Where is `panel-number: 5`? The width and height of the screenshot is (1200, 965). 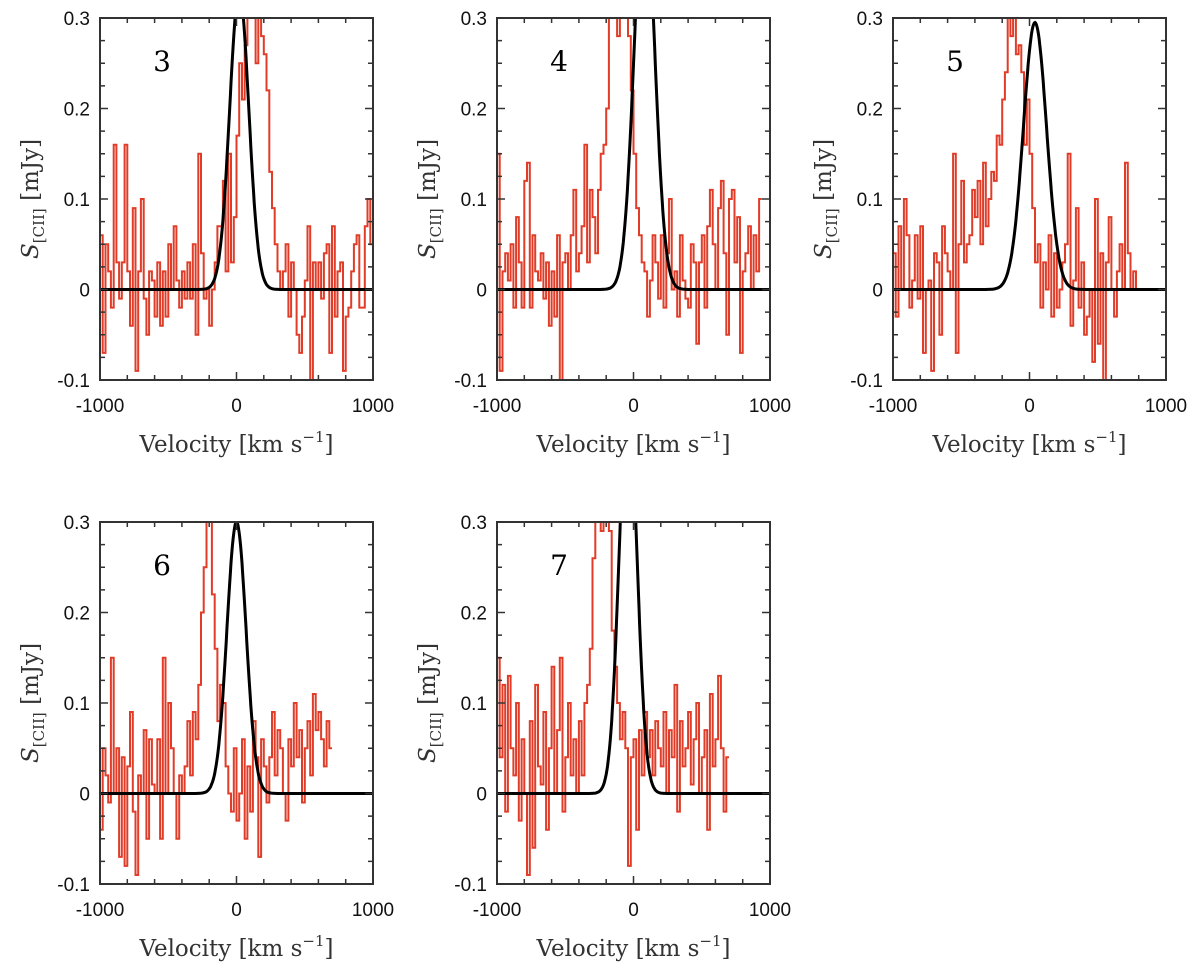
panel-number: 5 is located at coordinates (955, 61).